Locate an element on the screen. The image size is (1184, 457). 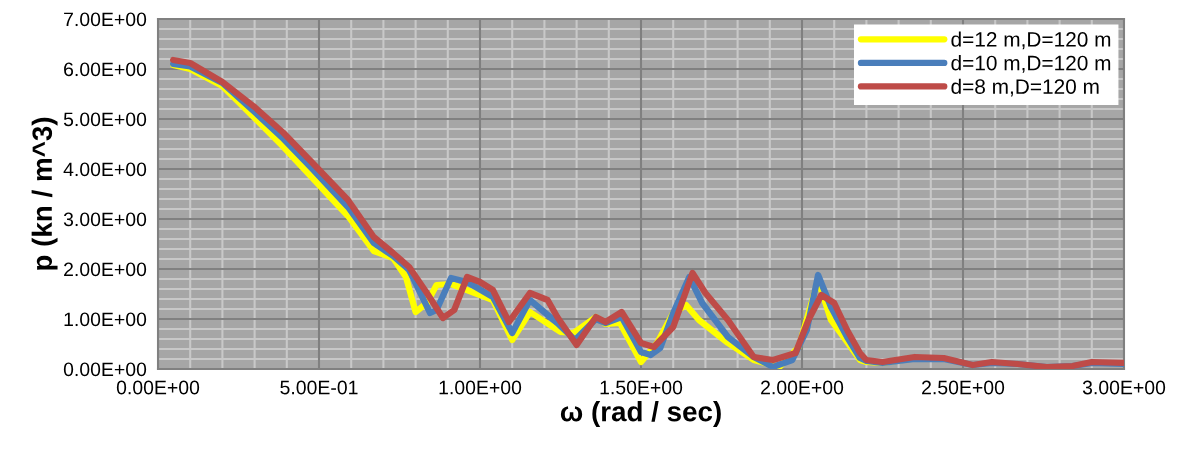
x-tick-label: 2.00E+00 is located at coordinates (802, 387).